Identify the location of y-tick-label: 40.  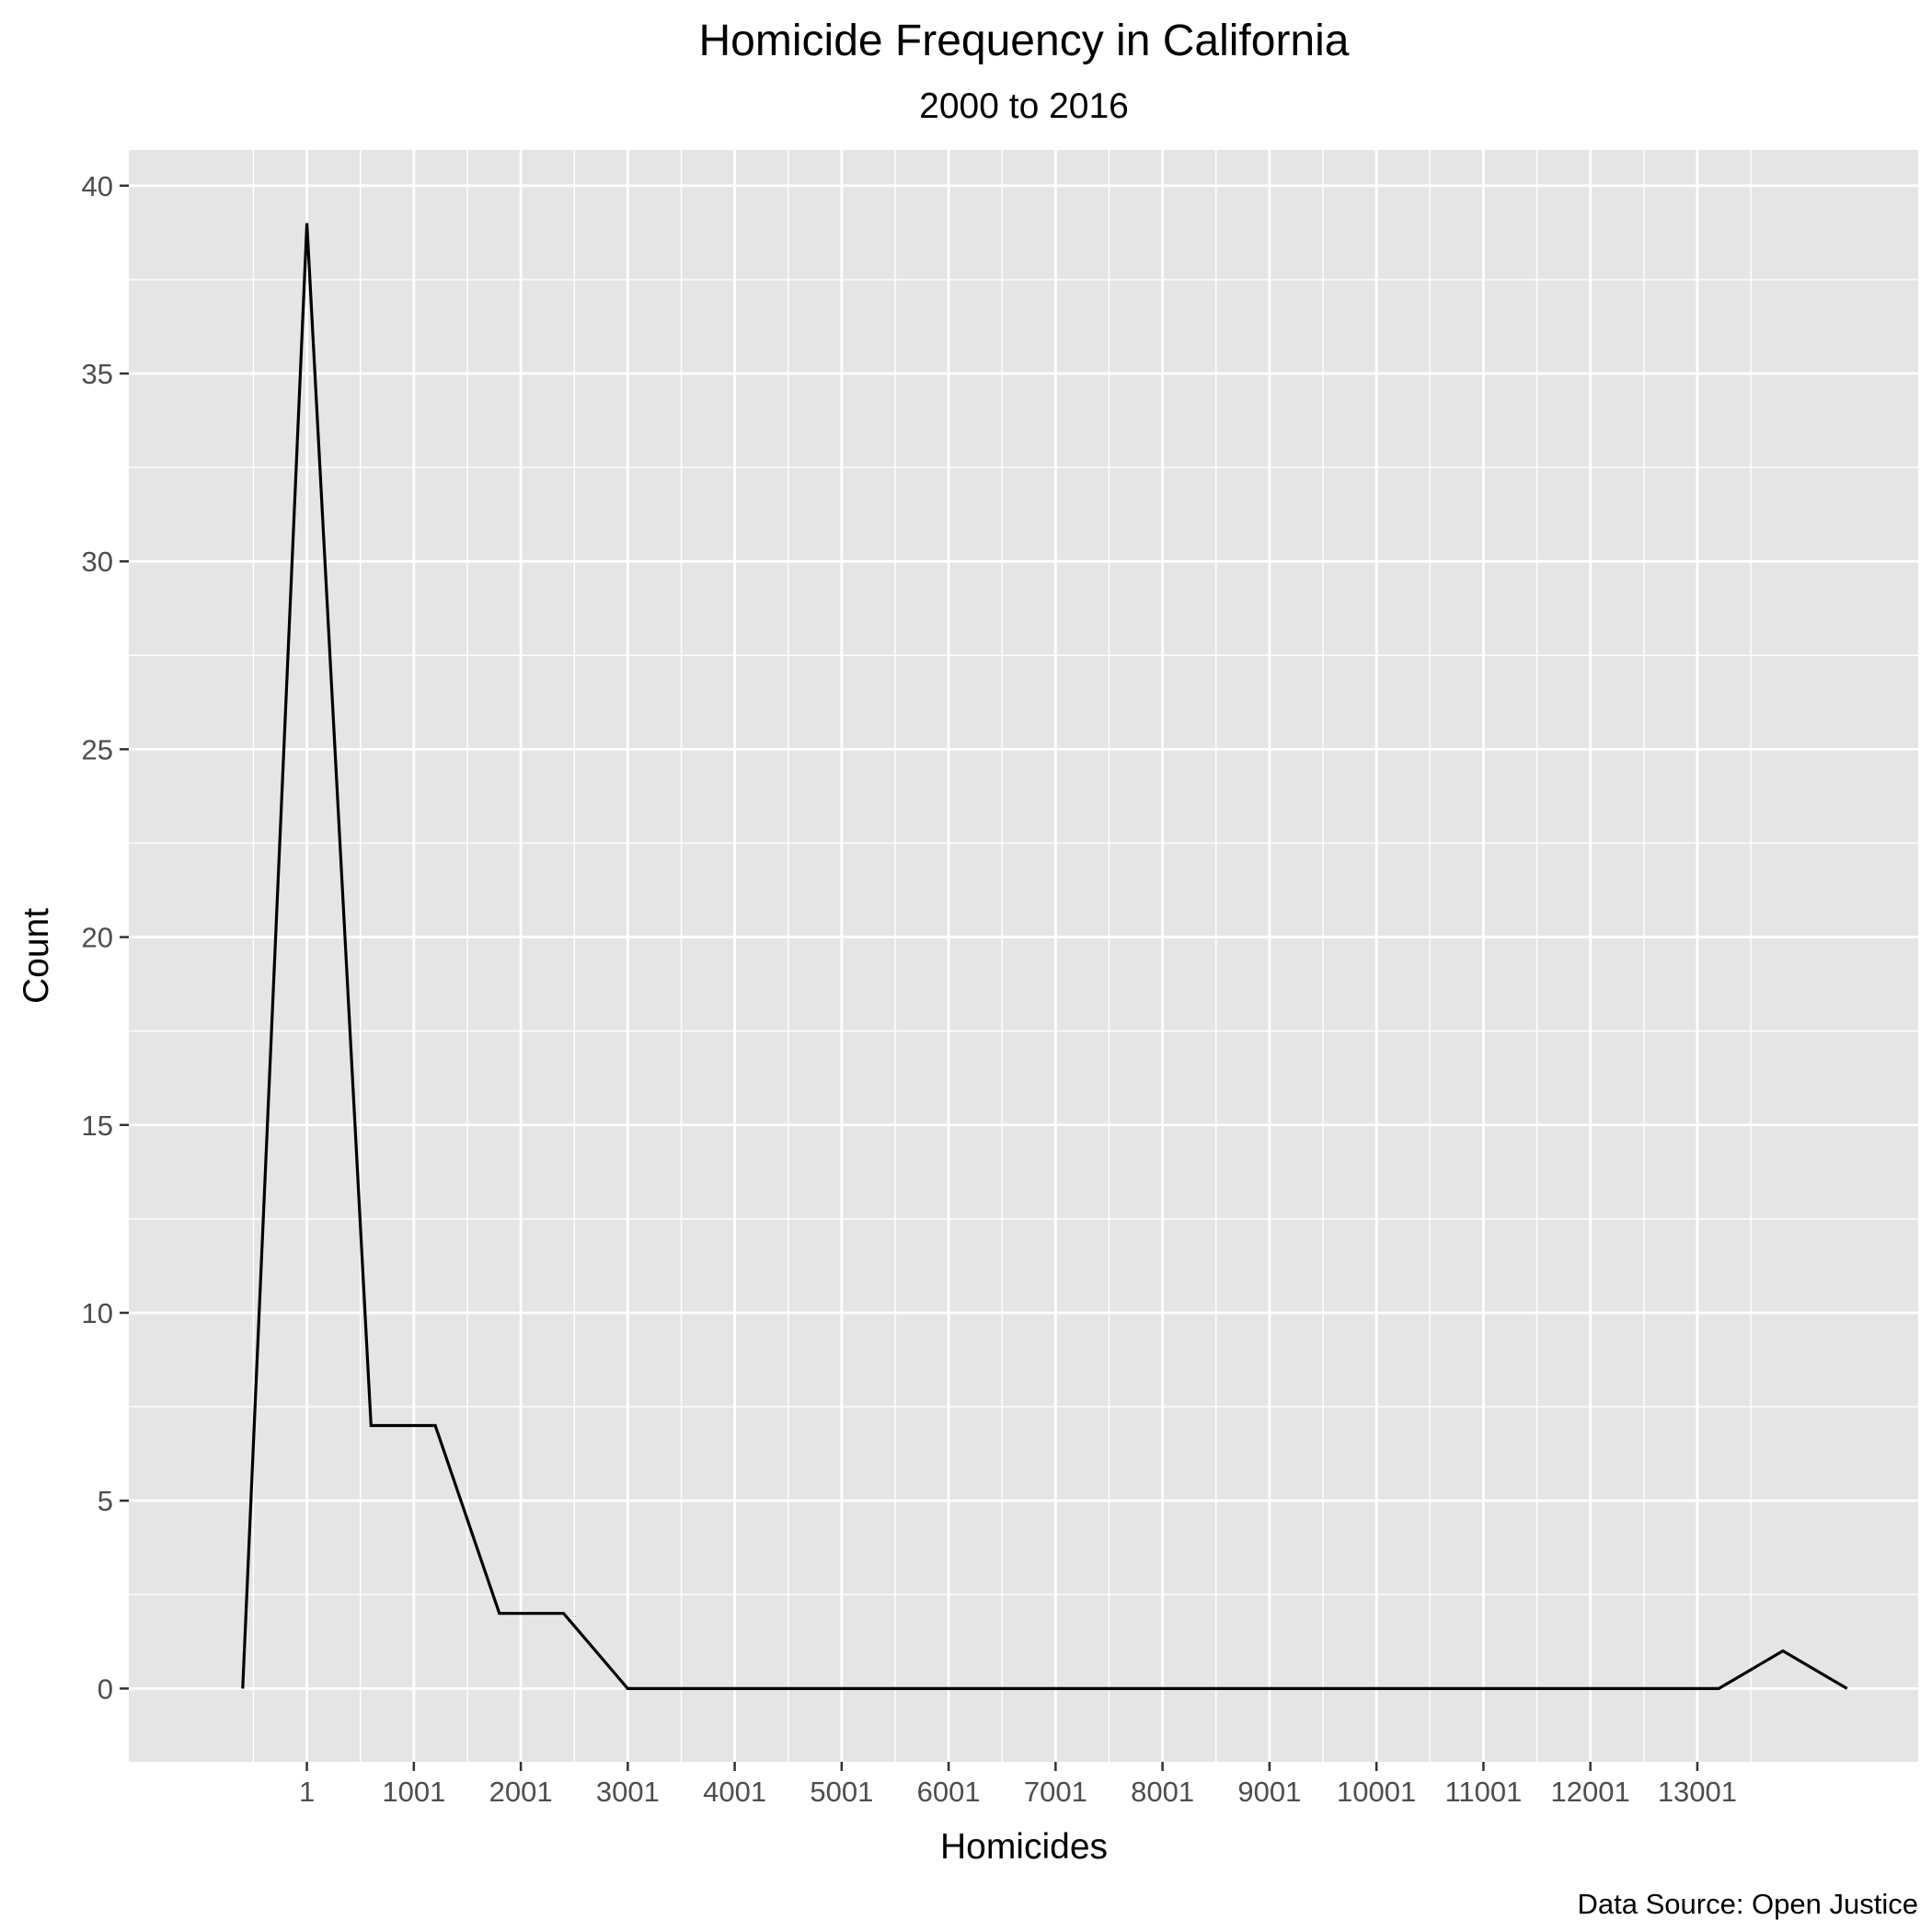
(97, 186).